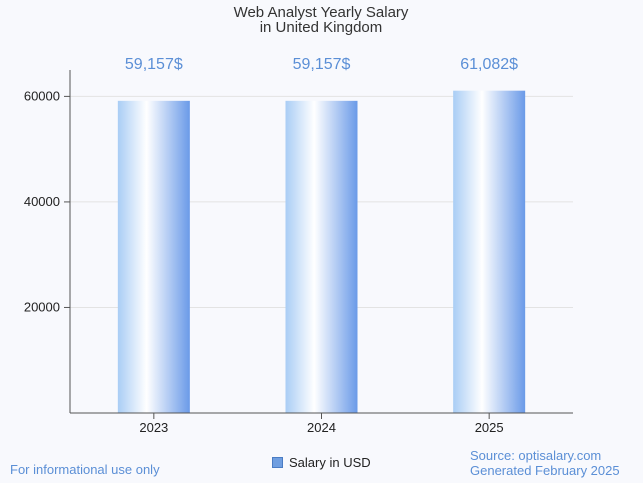 This screenshot has height=483, width=643. Describe the element at coordinates (154, 64) in the screenshot. I see `data-label-2023: 59,157$` at that location.